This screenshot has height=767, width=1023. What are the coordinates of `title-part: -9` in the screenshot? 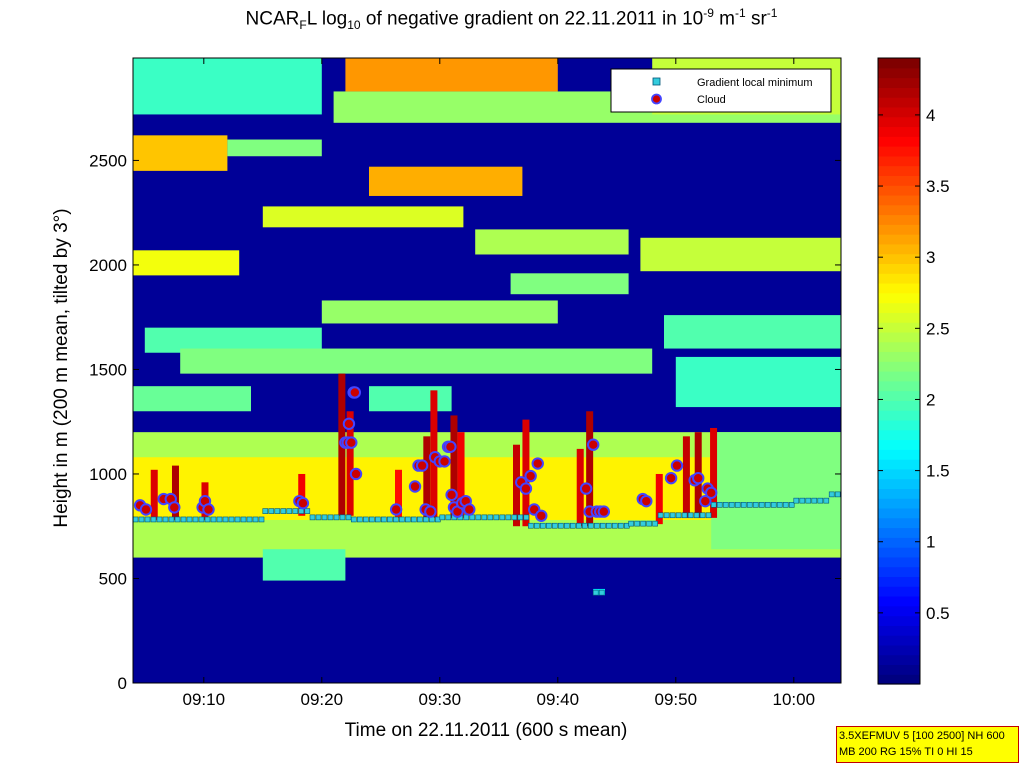 It's located at (708, 13).